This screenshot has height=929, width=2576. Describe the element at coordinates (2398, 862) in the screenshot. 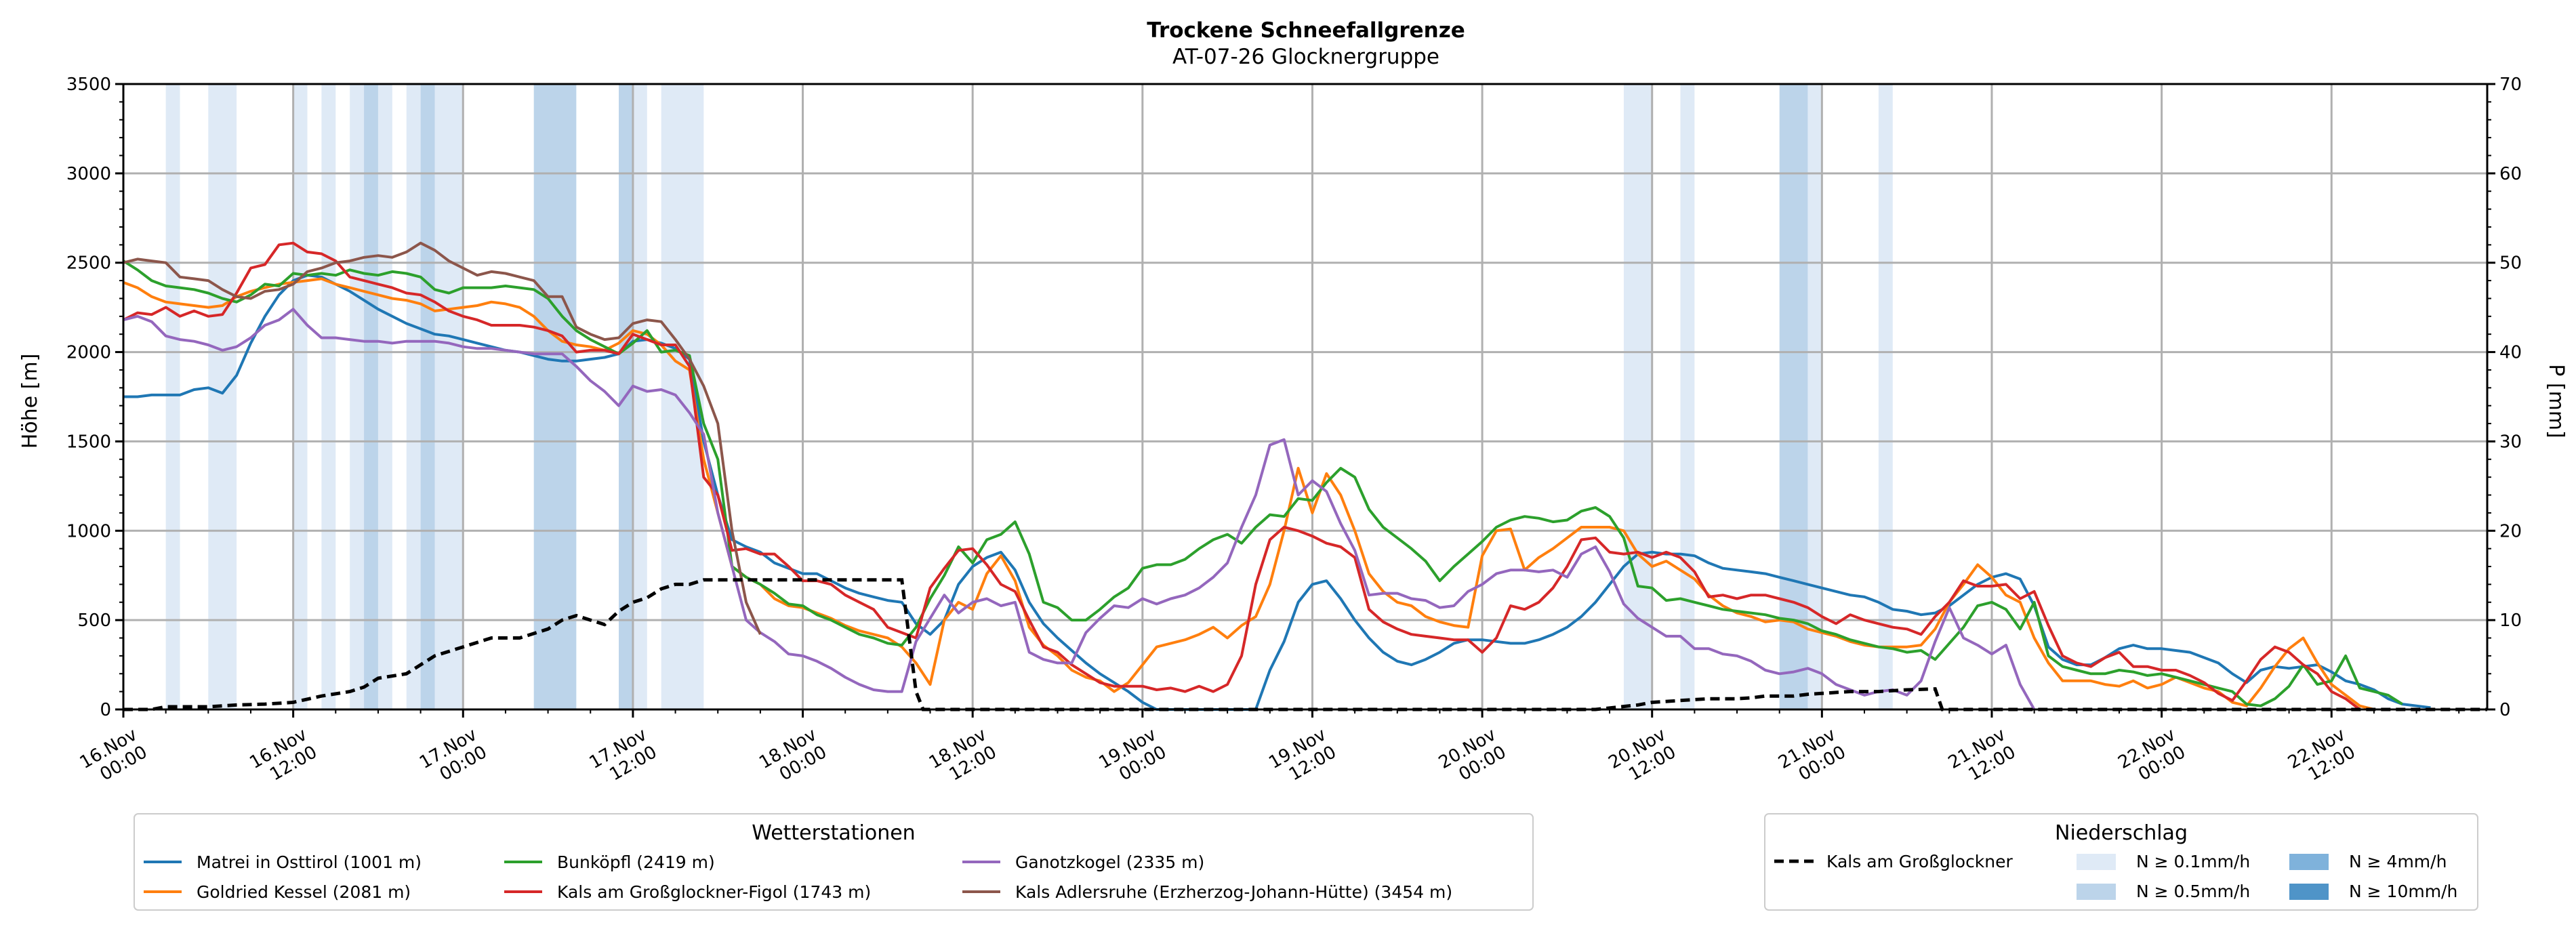

I see `legend-precip-label: N ≥ 4mm/h` at that location.